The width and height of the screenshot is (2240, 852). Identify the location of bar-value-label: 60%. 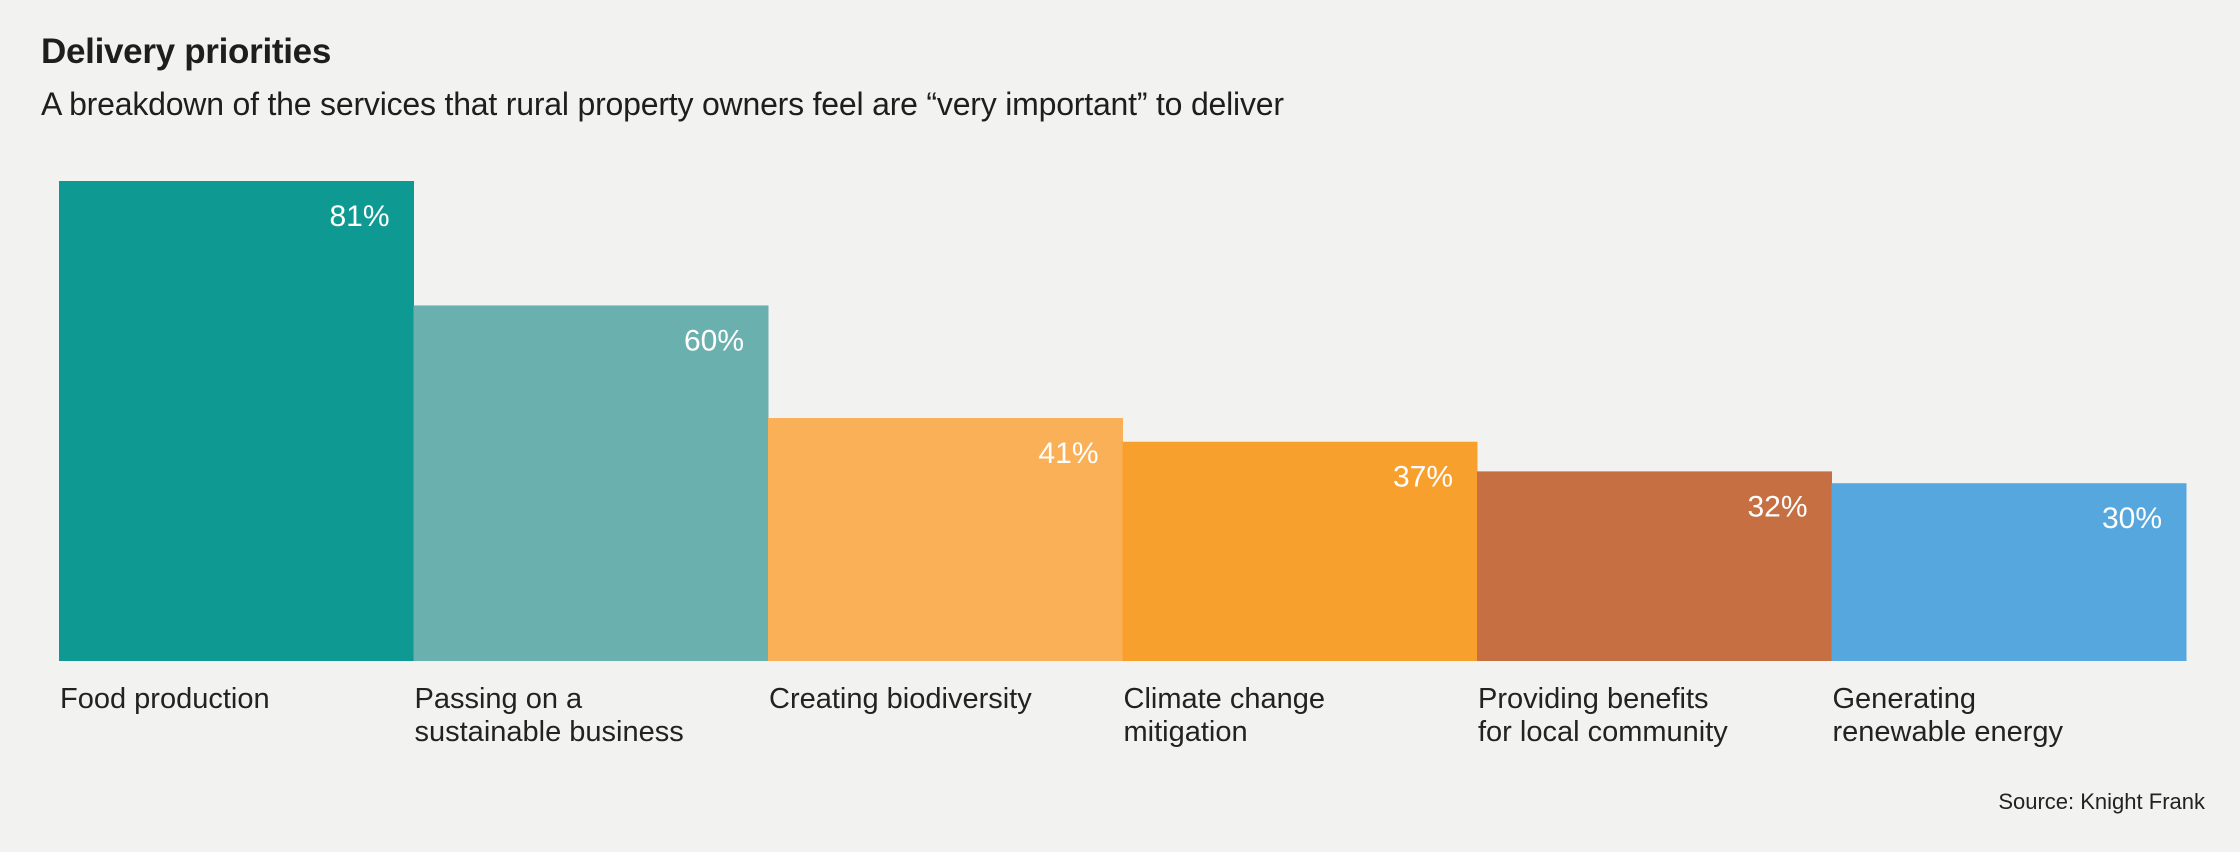
(714, 340).